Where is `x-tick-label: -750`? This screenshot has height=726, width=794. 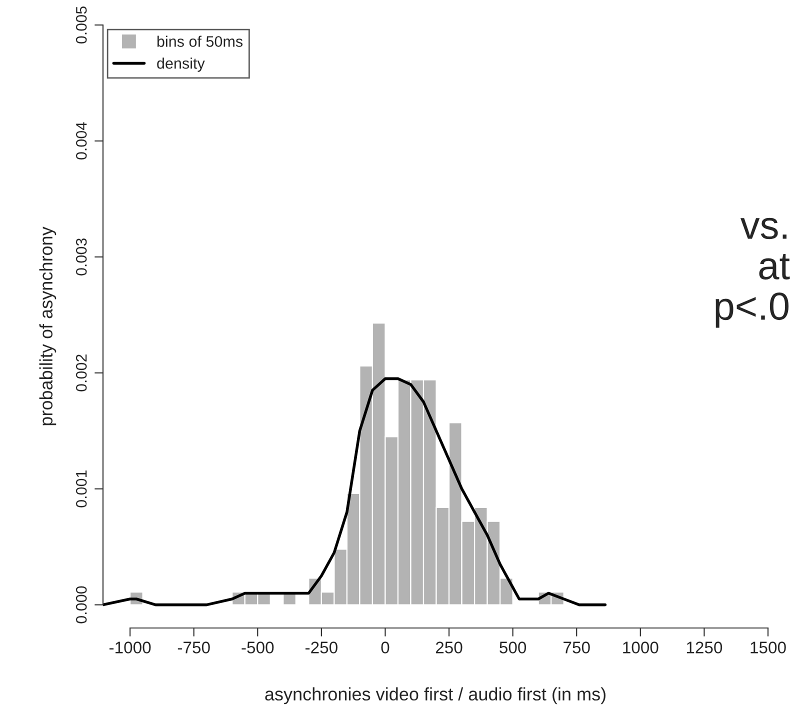 x-tick-label: -750 is located at coordinates (194, 648).